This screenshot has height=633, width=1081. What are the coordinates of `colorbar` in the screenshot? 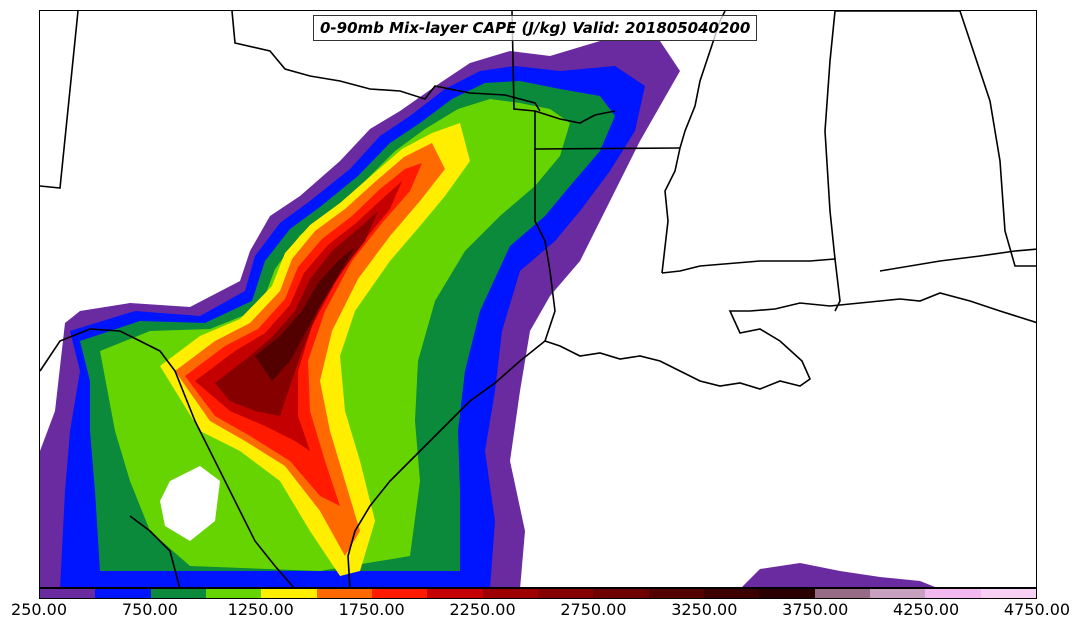 It's located at (538, 593).